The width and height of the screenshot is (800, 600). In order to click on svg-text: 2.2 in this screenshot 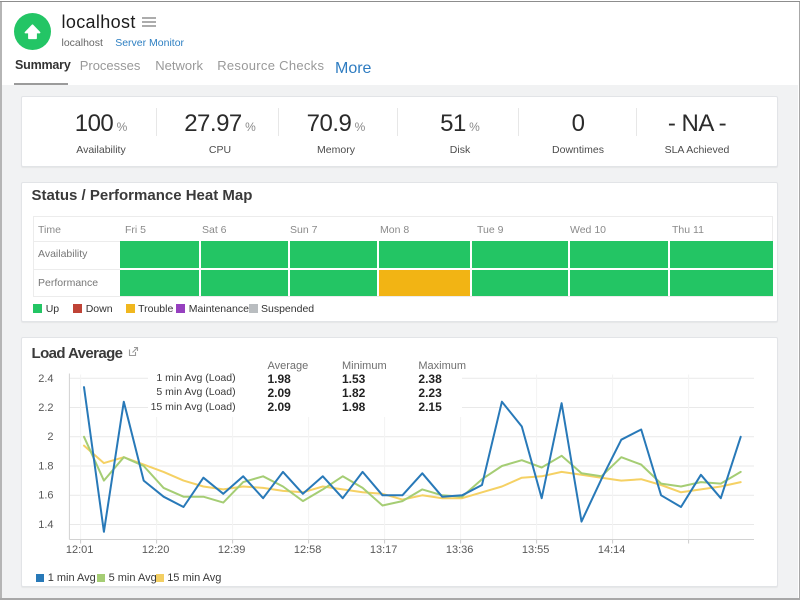, I will do `click(45, 408)`.